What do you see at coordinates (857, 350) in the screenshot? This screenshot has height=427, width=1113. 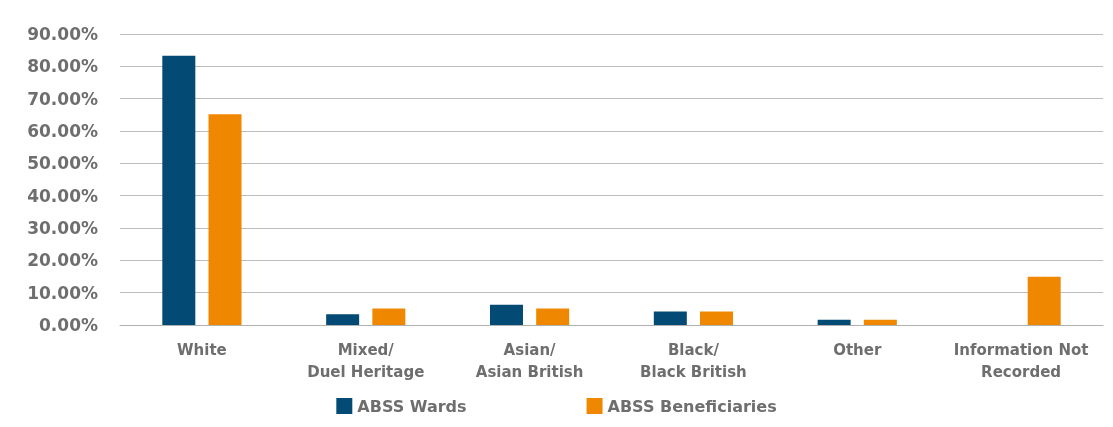 I see `x-tick-label: Other` at bounding box center [857, 350].